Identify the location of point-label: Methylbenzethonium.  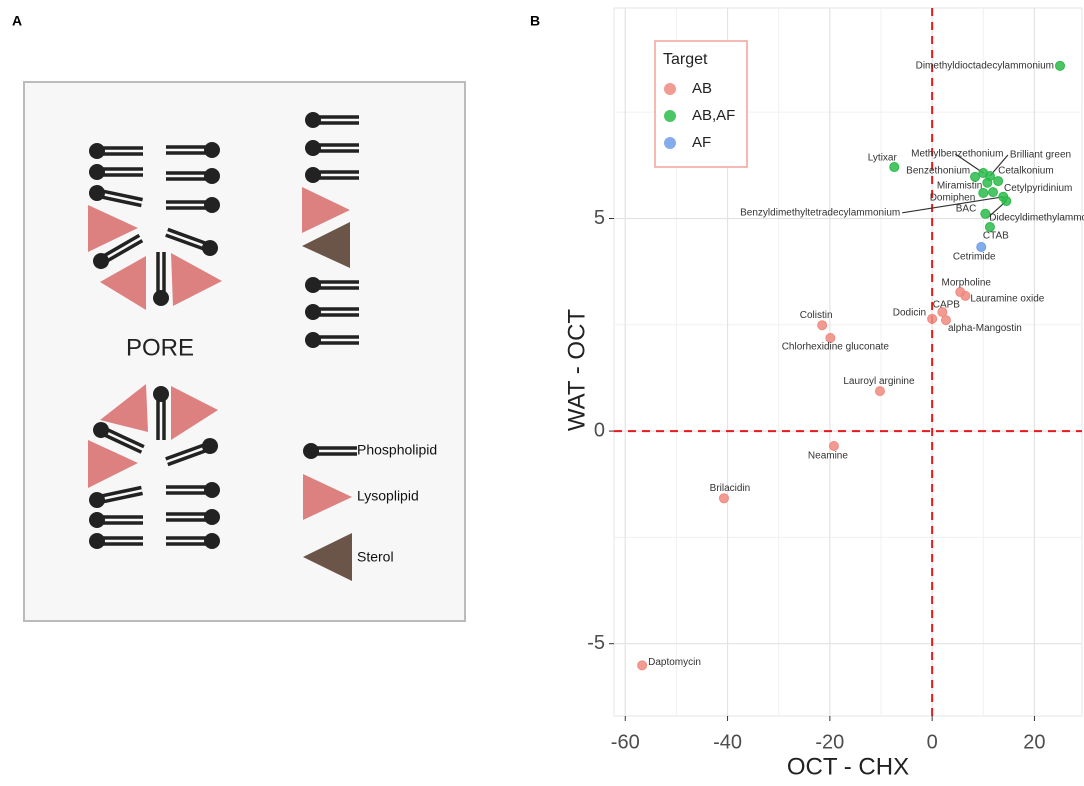
(957, 154).